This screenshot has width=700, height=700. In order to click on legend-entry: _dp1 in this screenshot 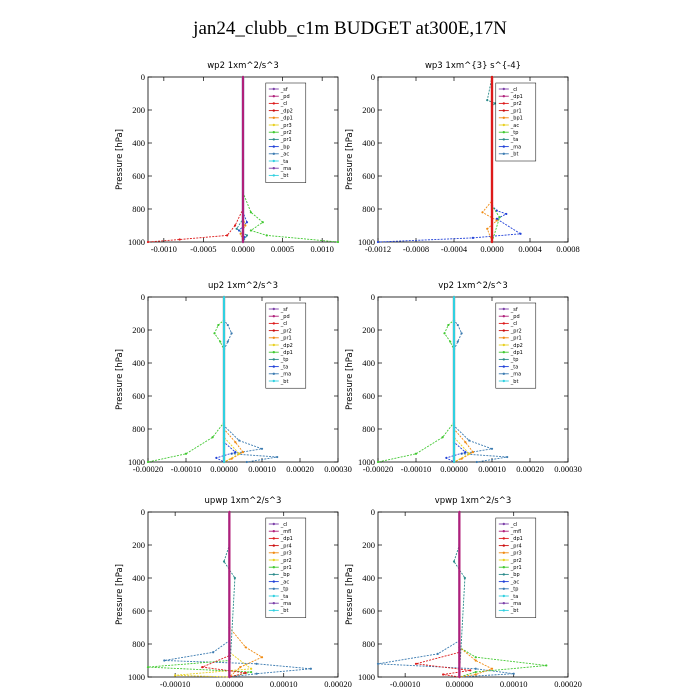, I will do `click(286, 119)`.